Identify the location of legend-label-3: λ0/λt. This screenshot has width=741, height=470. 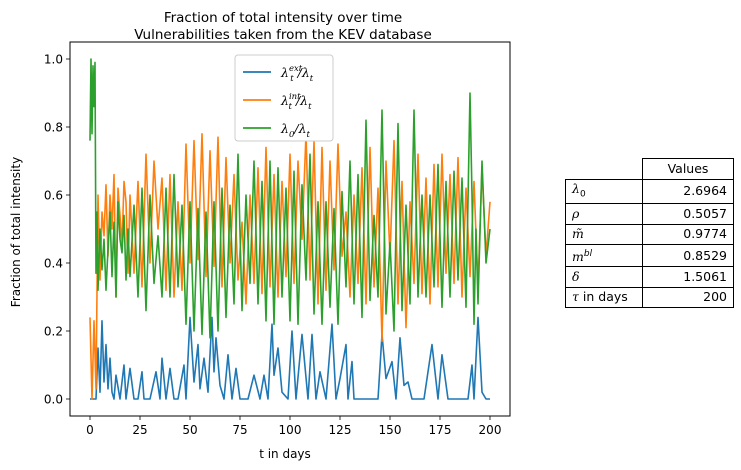
(295, 130).